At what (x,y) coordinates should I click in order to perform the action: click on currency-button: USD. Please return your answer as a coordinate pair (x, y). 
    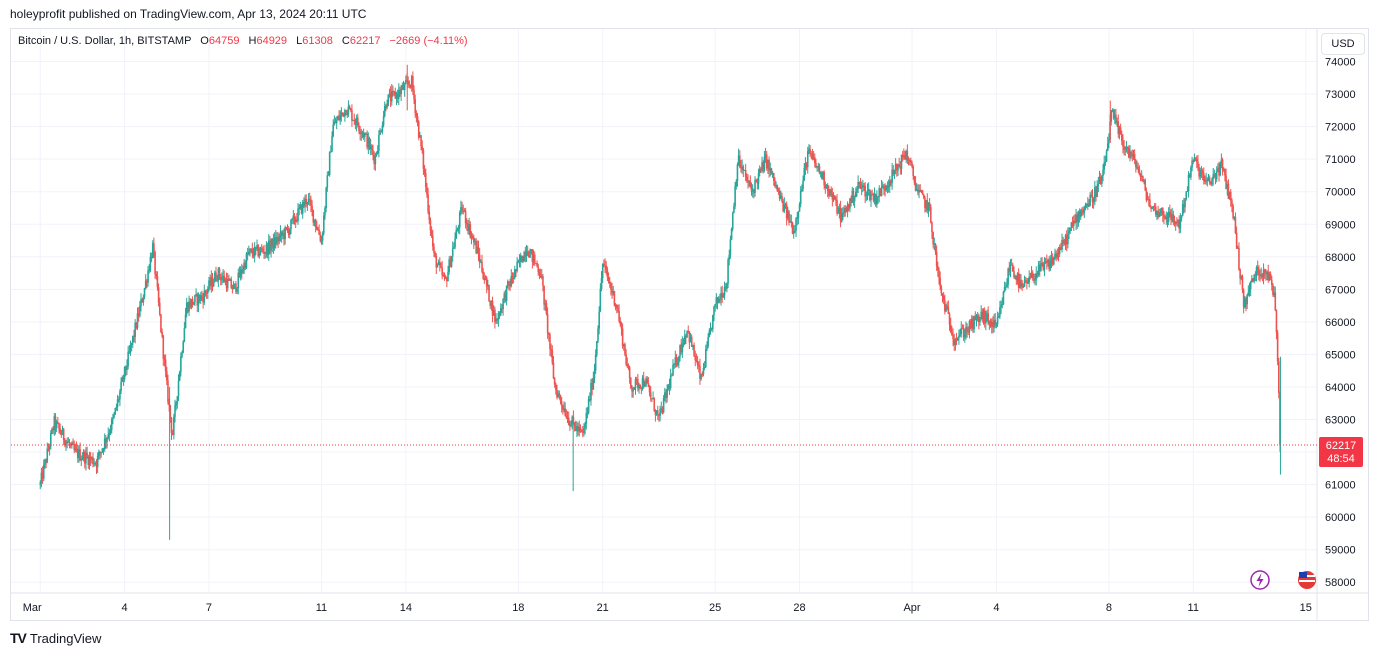
    Looking at the image, I should click on (1343, 44).